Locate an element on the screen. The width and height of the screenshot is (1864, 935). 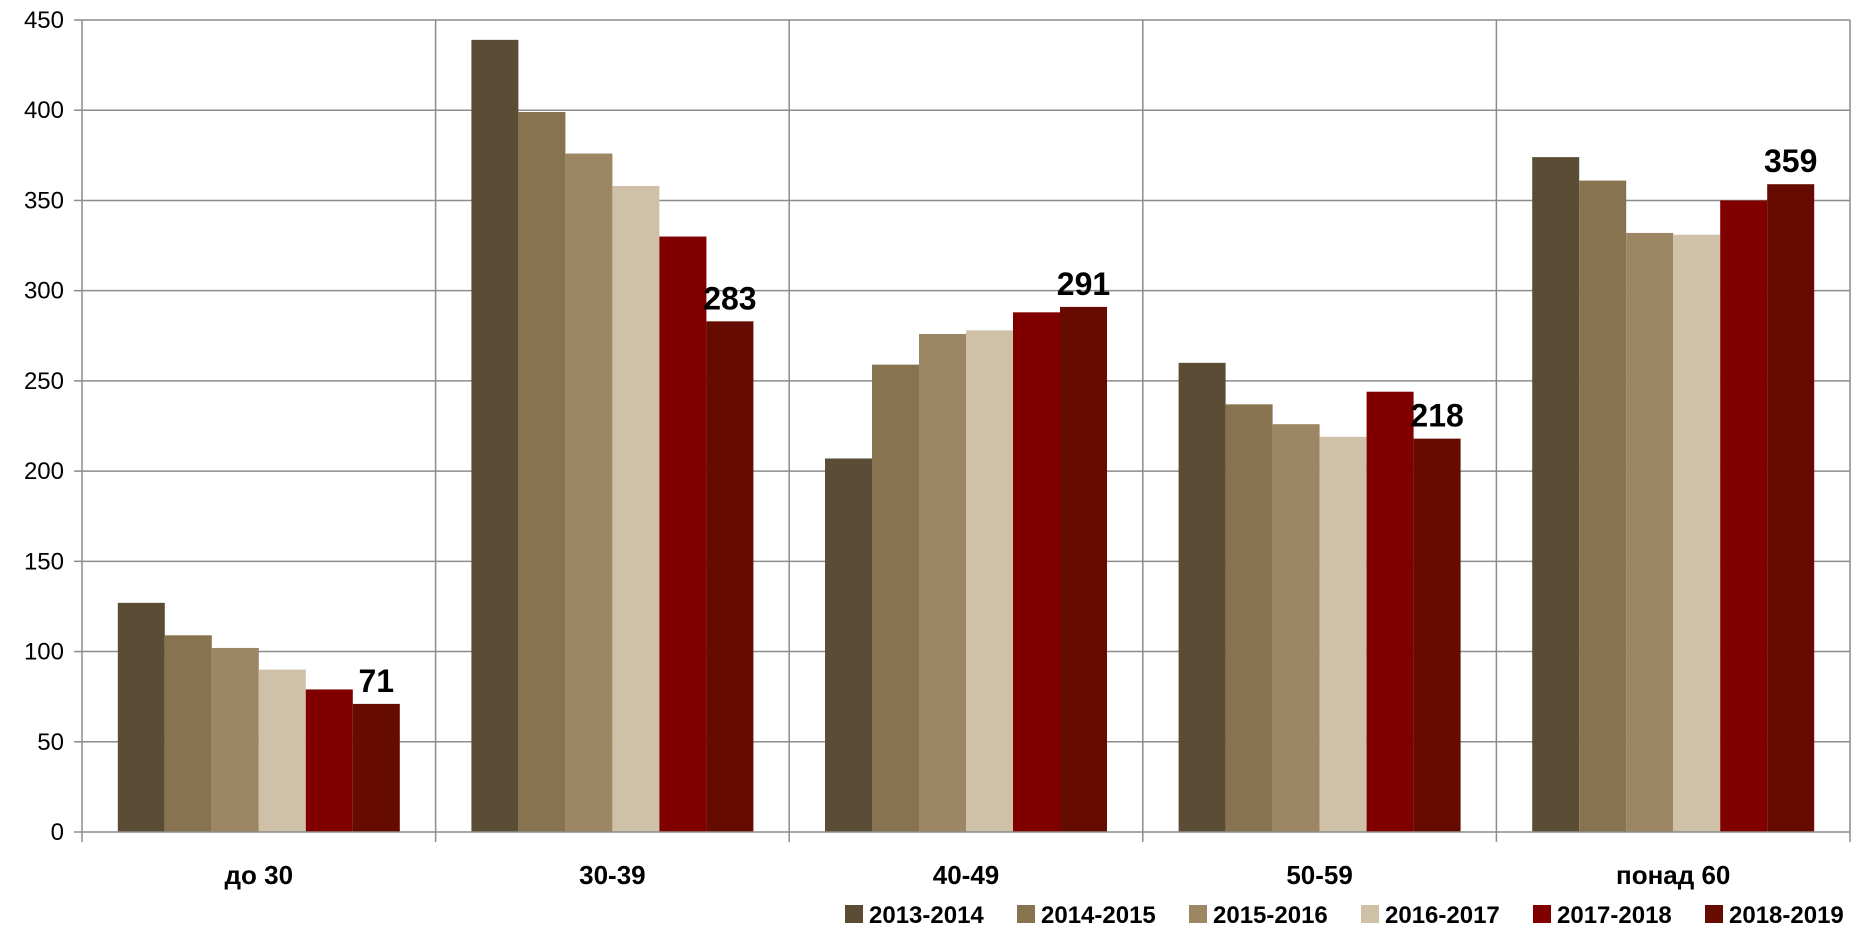
x-category-label: 40-49 is located at coordinates (966, 875).